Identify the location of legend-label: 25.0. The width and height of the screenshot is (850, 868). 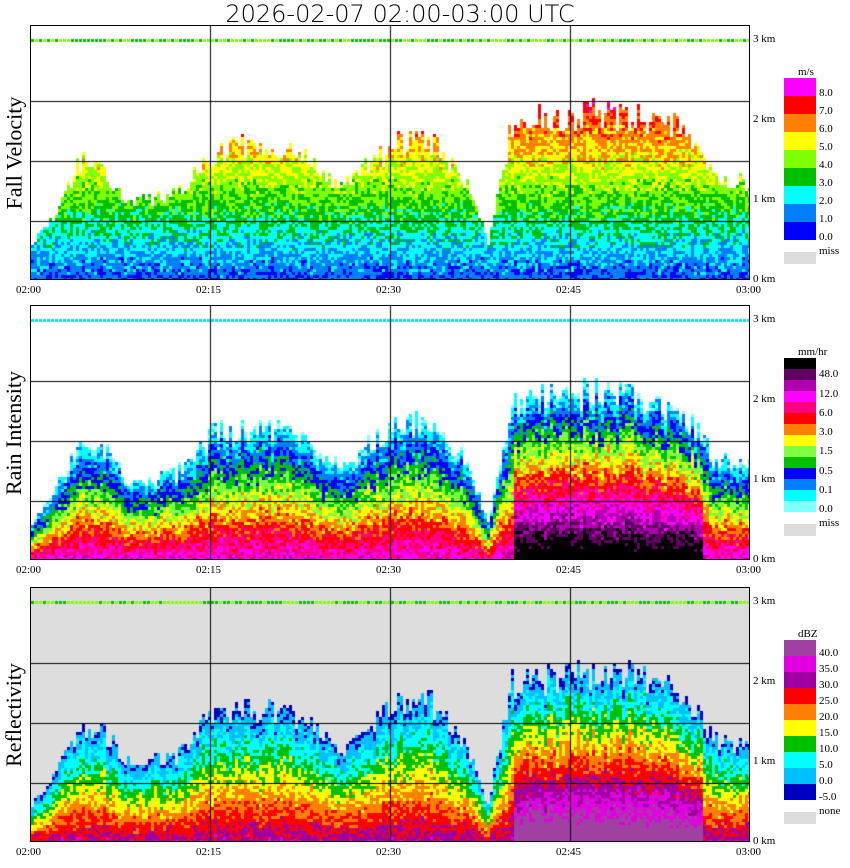
(829, 701).